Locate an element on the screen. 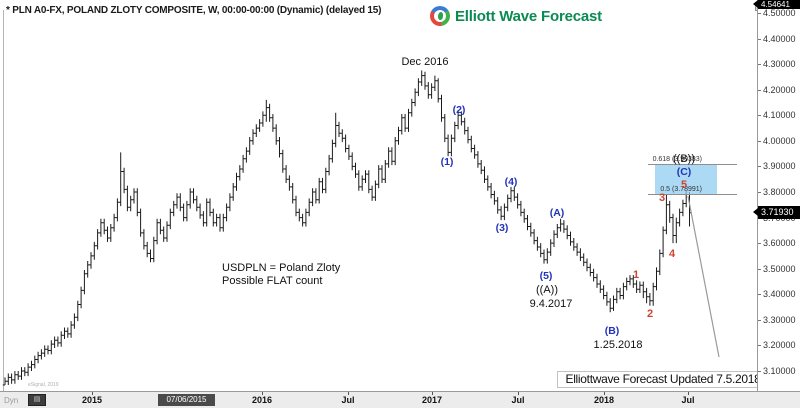 The width and height of the screenshot is (800, 408). y-axis-label: 3.20000 is located at coordinates (779, 345).